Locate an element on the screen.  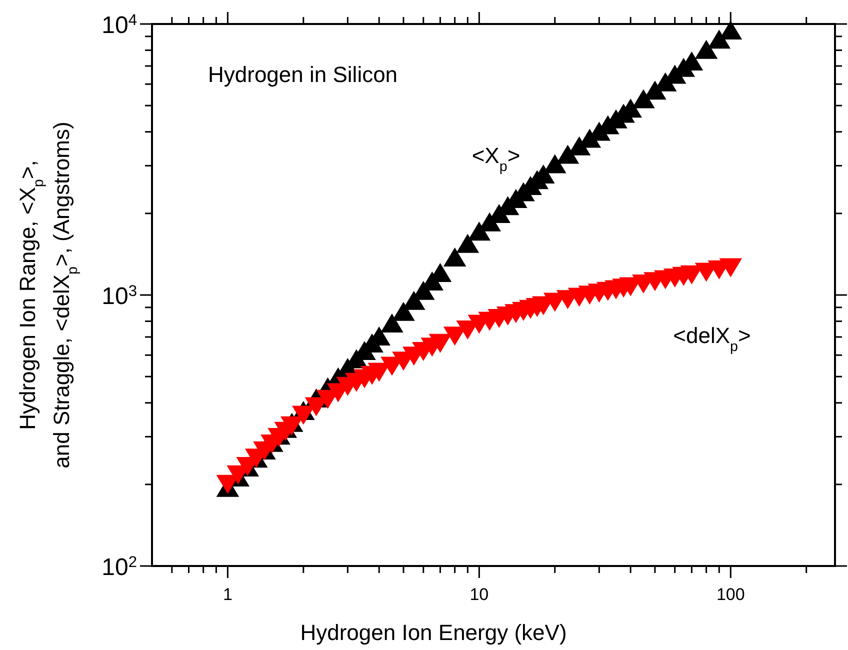
x-tick-label: 1 is located at coordinates (227, 594).